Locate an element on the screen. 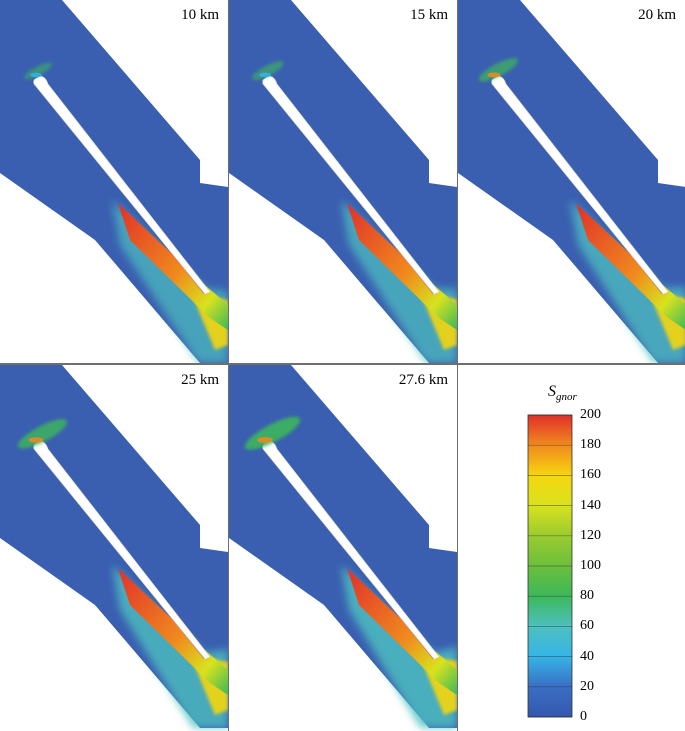 The image size is (685, 731). colorbar is located at coordinates (550, 566).